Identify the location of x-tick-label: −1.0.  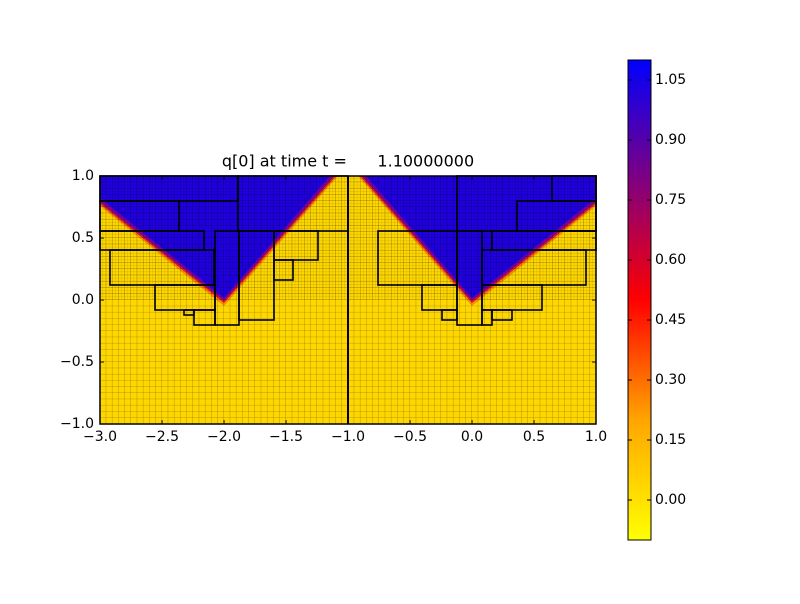
(348, 437).